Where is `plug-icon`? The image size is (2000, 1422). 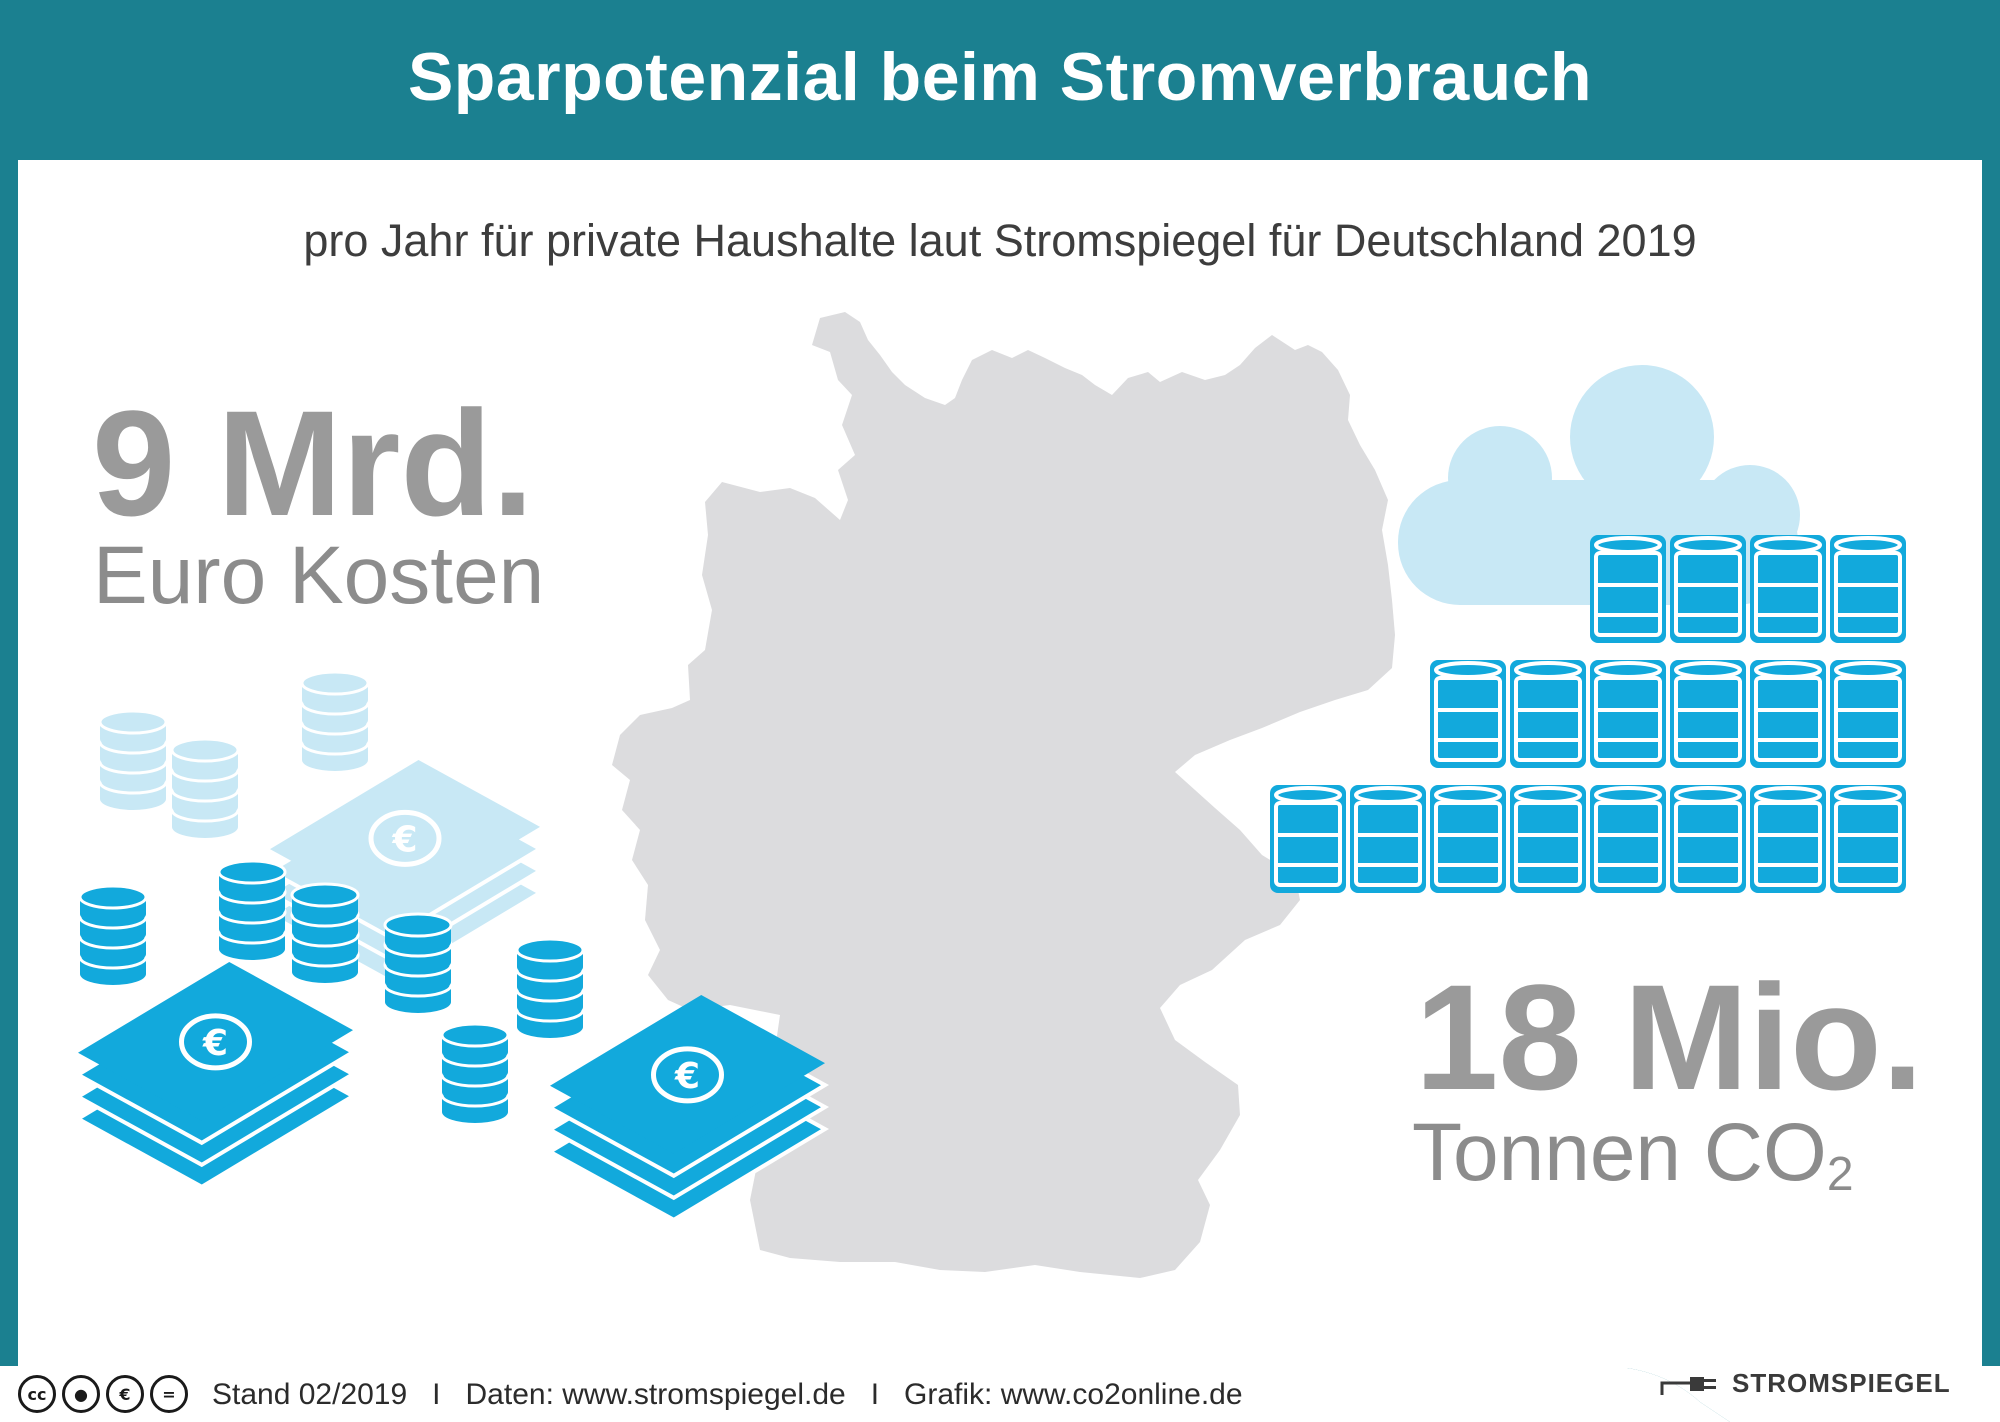
plug-icon is located at coordinates (1688, 1385).